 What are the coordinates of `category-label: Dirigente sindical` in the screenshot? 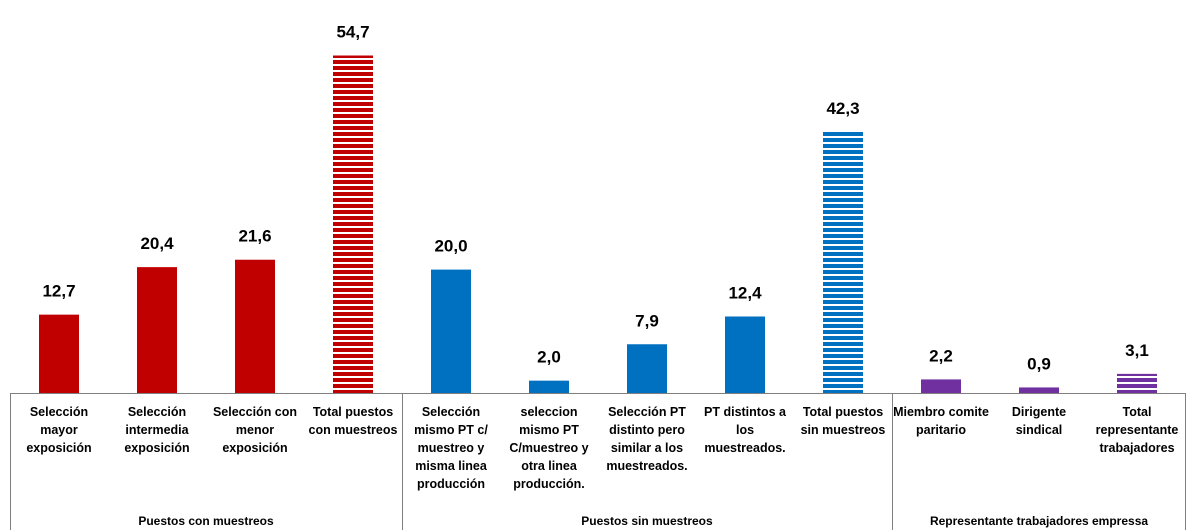 It's located at (1039, 421).